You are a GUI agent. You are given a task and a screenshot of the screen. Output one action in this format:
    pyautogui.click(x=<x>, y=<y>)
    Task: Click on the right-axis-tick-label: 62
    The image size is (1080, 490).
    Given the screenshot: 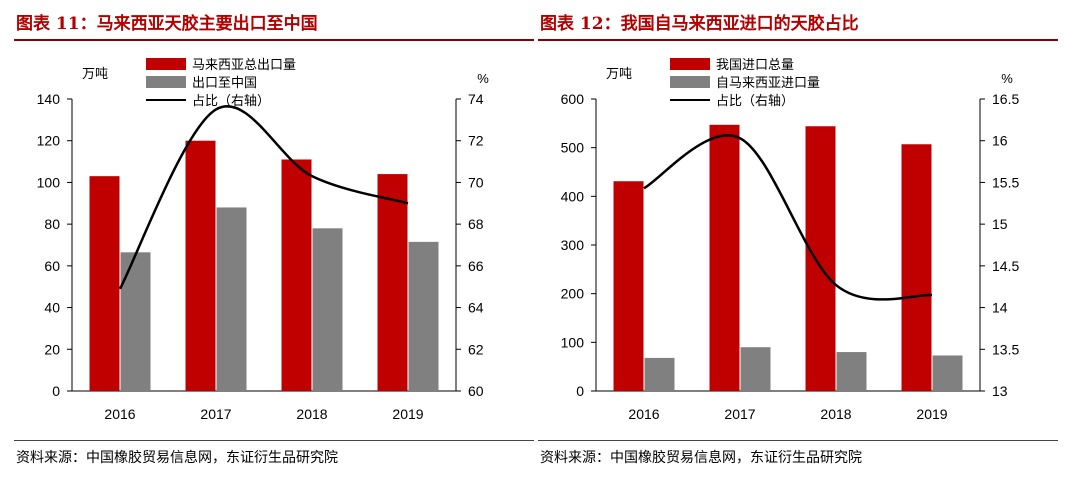 What is the action you would take?
    pyautogui.click(x=476, y=349)
    